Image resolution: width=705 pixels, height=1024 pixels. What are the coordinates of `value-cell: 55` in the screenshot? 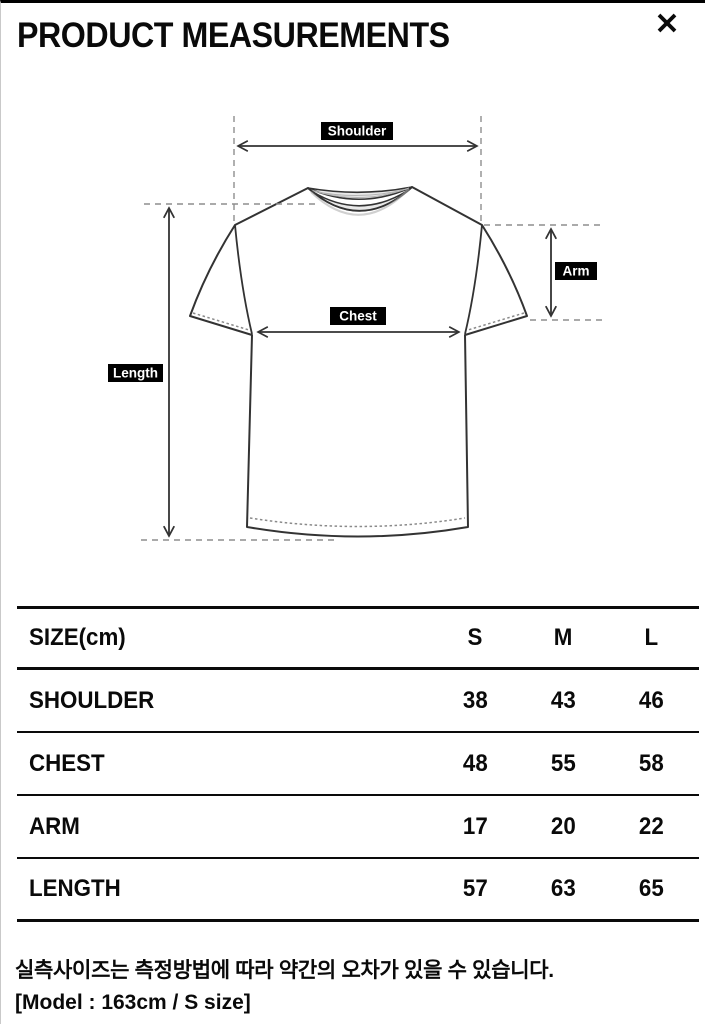 It's located at (563, 763).